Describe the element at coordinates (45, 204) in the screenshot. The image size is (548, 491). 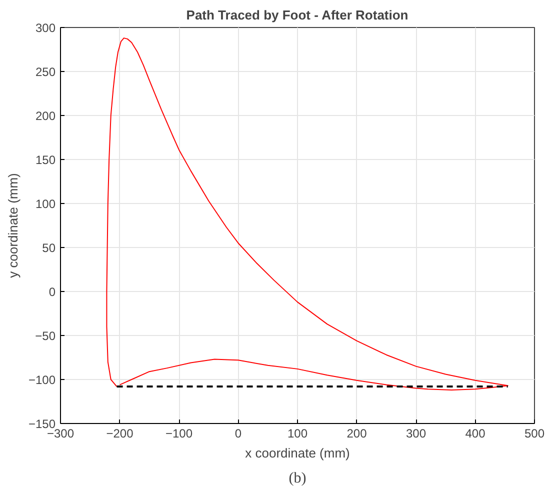
I see `y-tick-label: 100` at that location.